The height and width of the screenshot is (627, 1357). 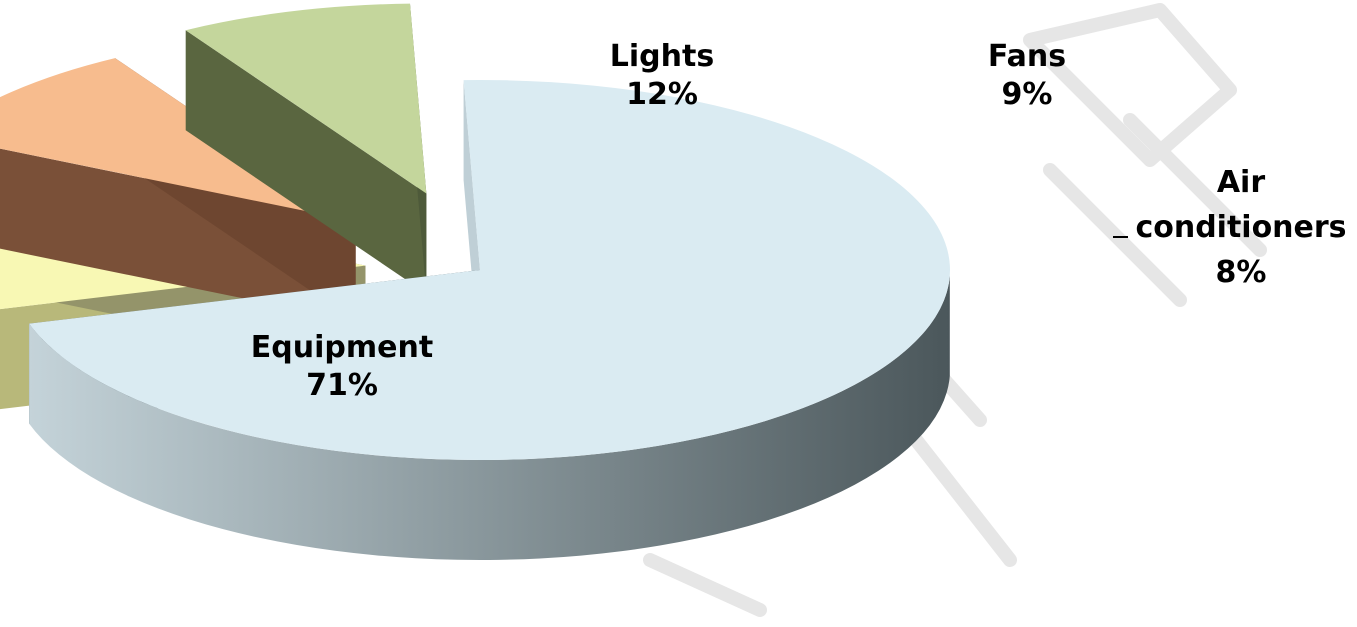 I want to click on data-label-equipment: Equipment 71%, so click(x=342, y=366).